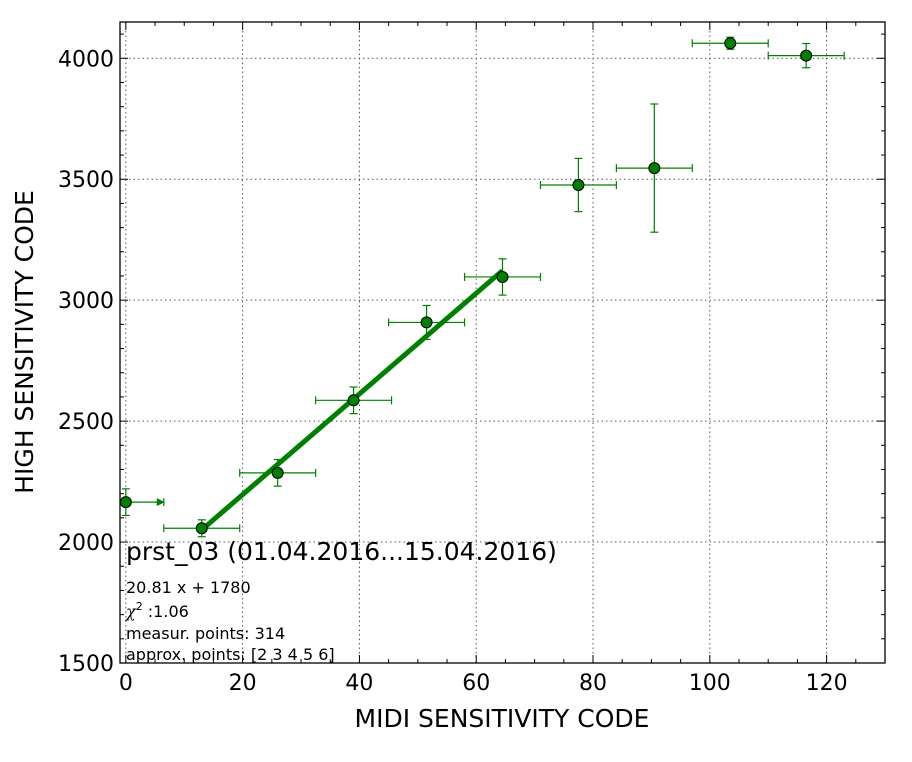  I want to click on x-tick-label: 80, so click(593, 683).